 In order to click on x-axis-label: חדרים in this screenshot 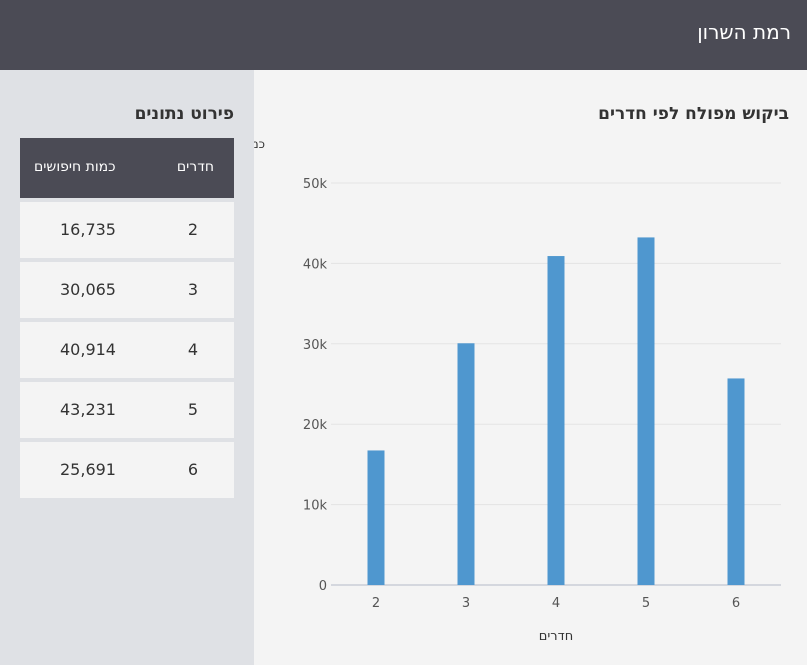, I will do `click(556, 636)`.